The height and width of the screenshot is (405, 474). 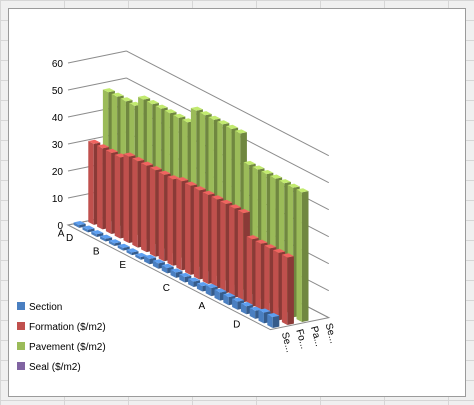 What do you see at coordinates (45, 307) in the screenshot?
I see `legend-label: Section` at bounding box center [45, 307].